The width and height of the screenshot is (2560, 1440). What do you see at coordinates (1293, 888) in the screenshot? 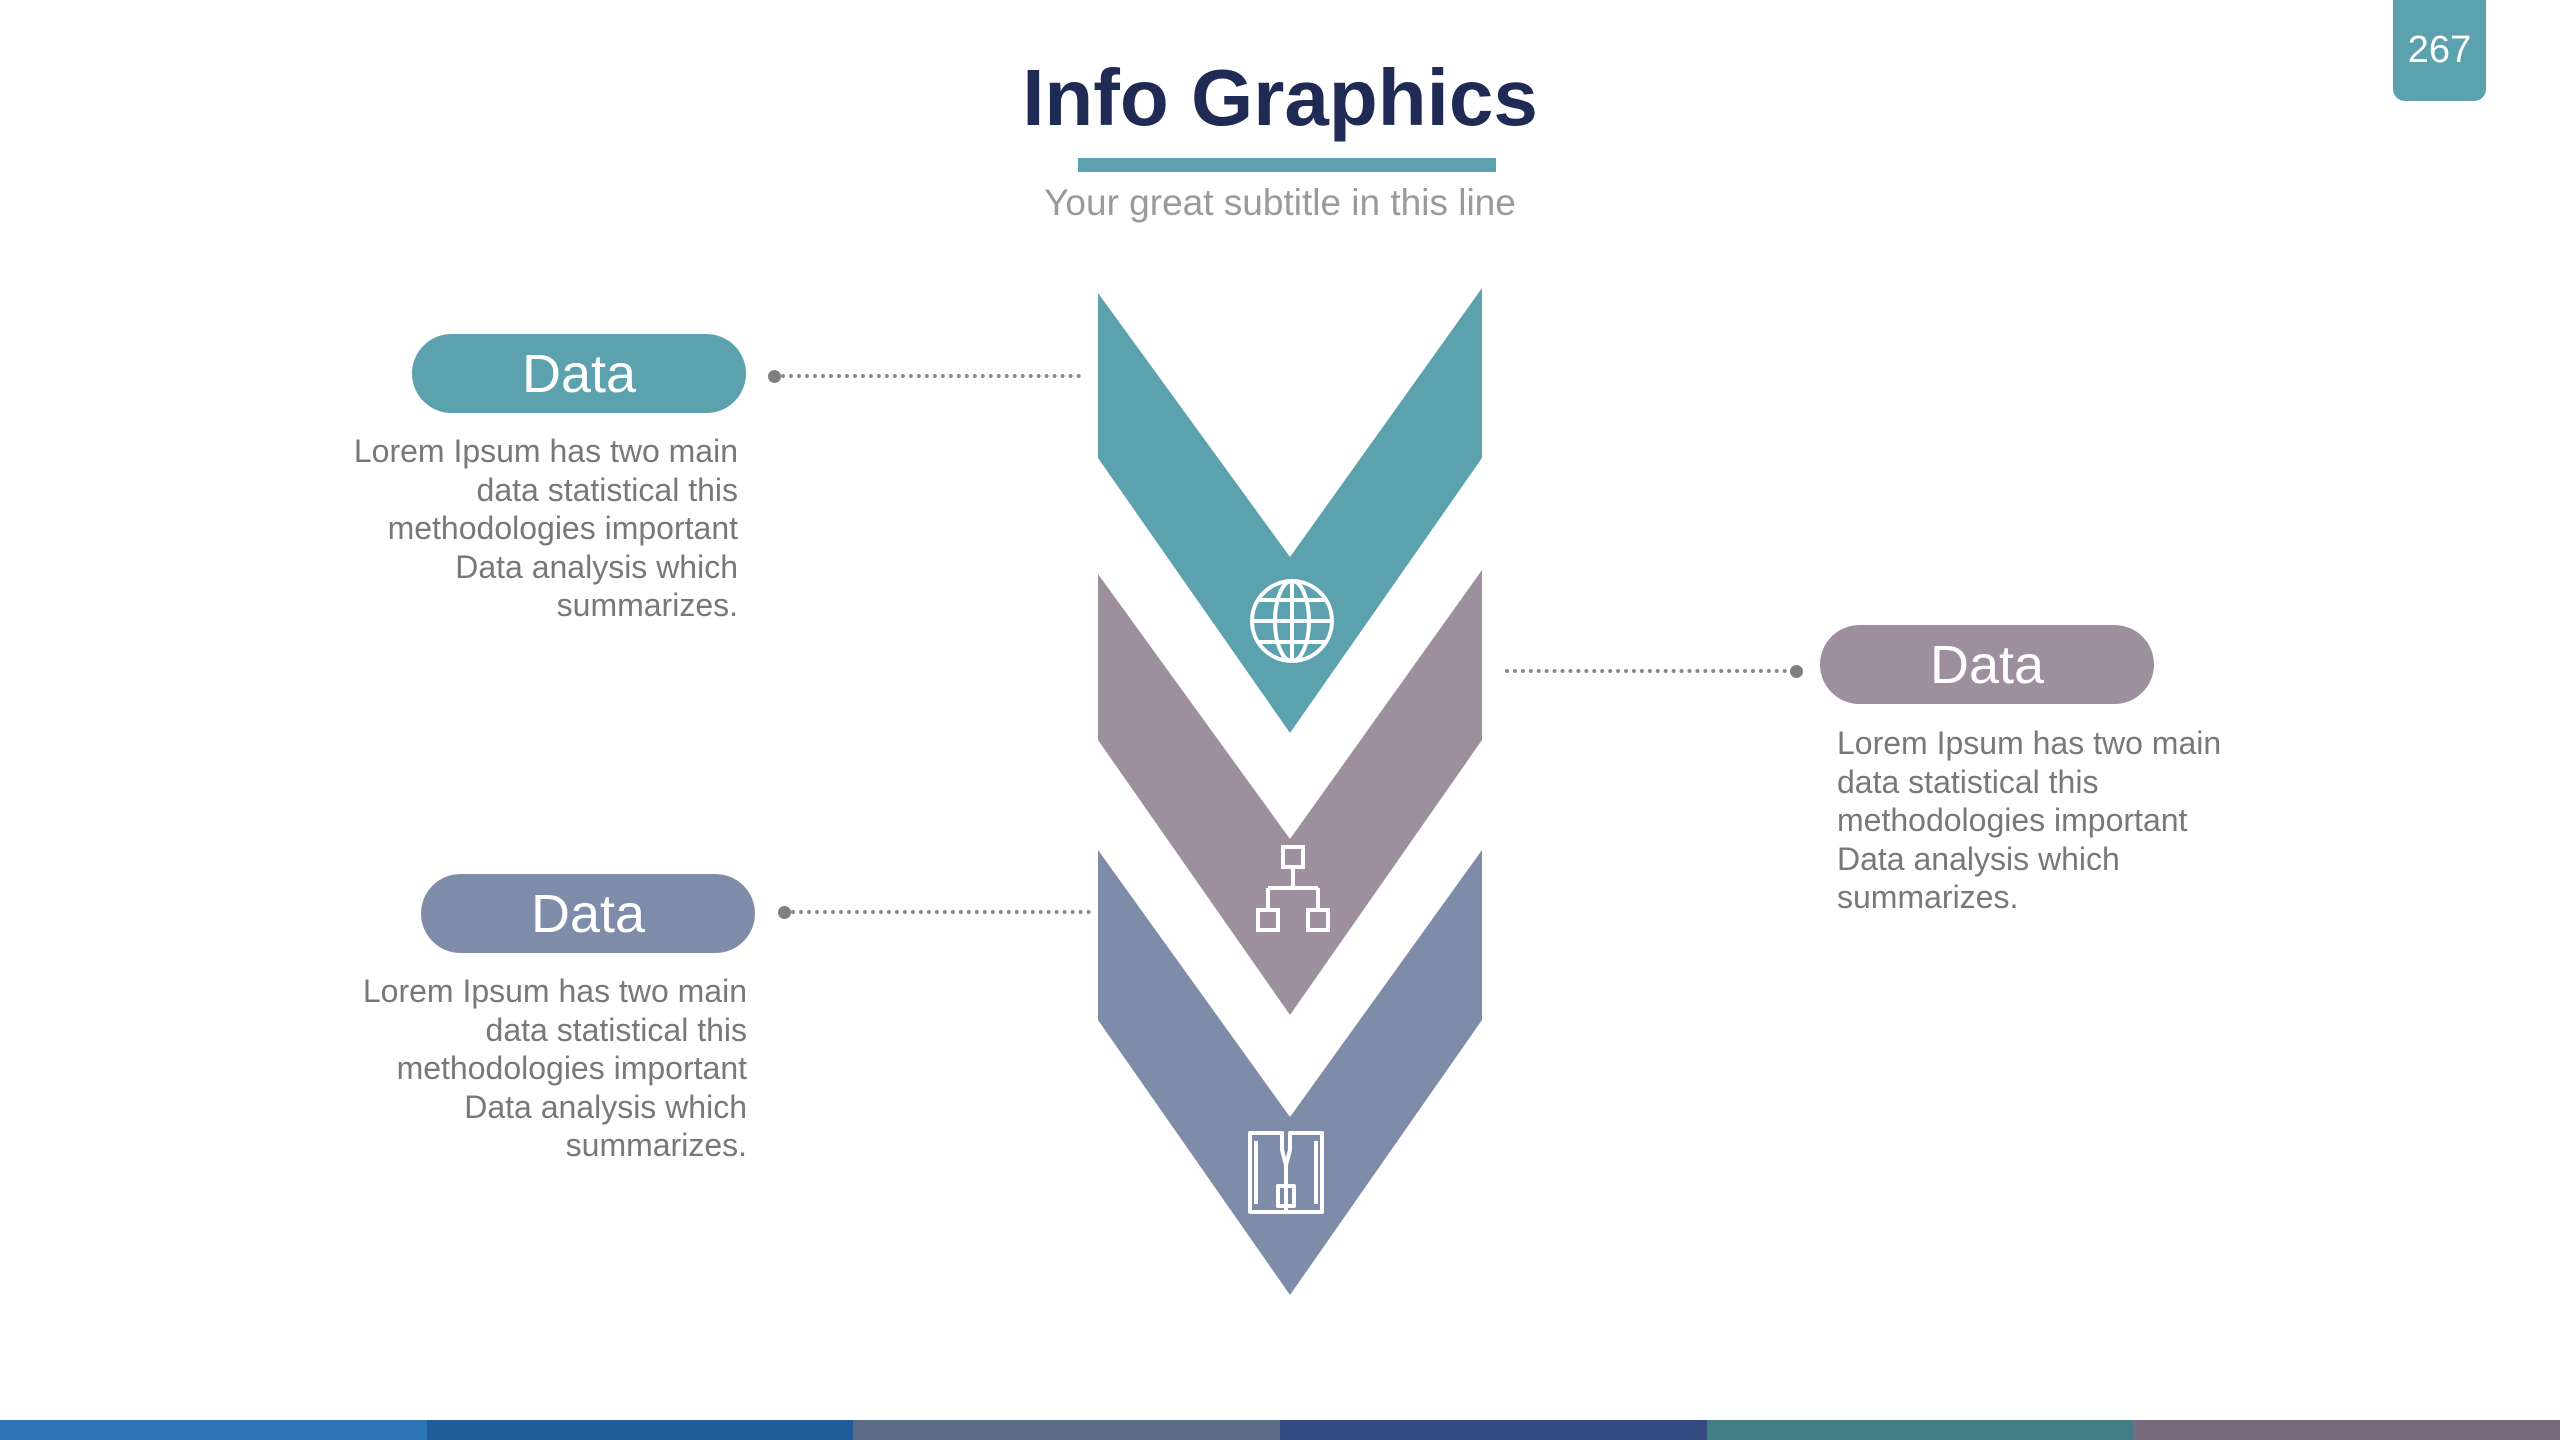
I see `hierarchy-icon` at bounding box center [1293, 888].